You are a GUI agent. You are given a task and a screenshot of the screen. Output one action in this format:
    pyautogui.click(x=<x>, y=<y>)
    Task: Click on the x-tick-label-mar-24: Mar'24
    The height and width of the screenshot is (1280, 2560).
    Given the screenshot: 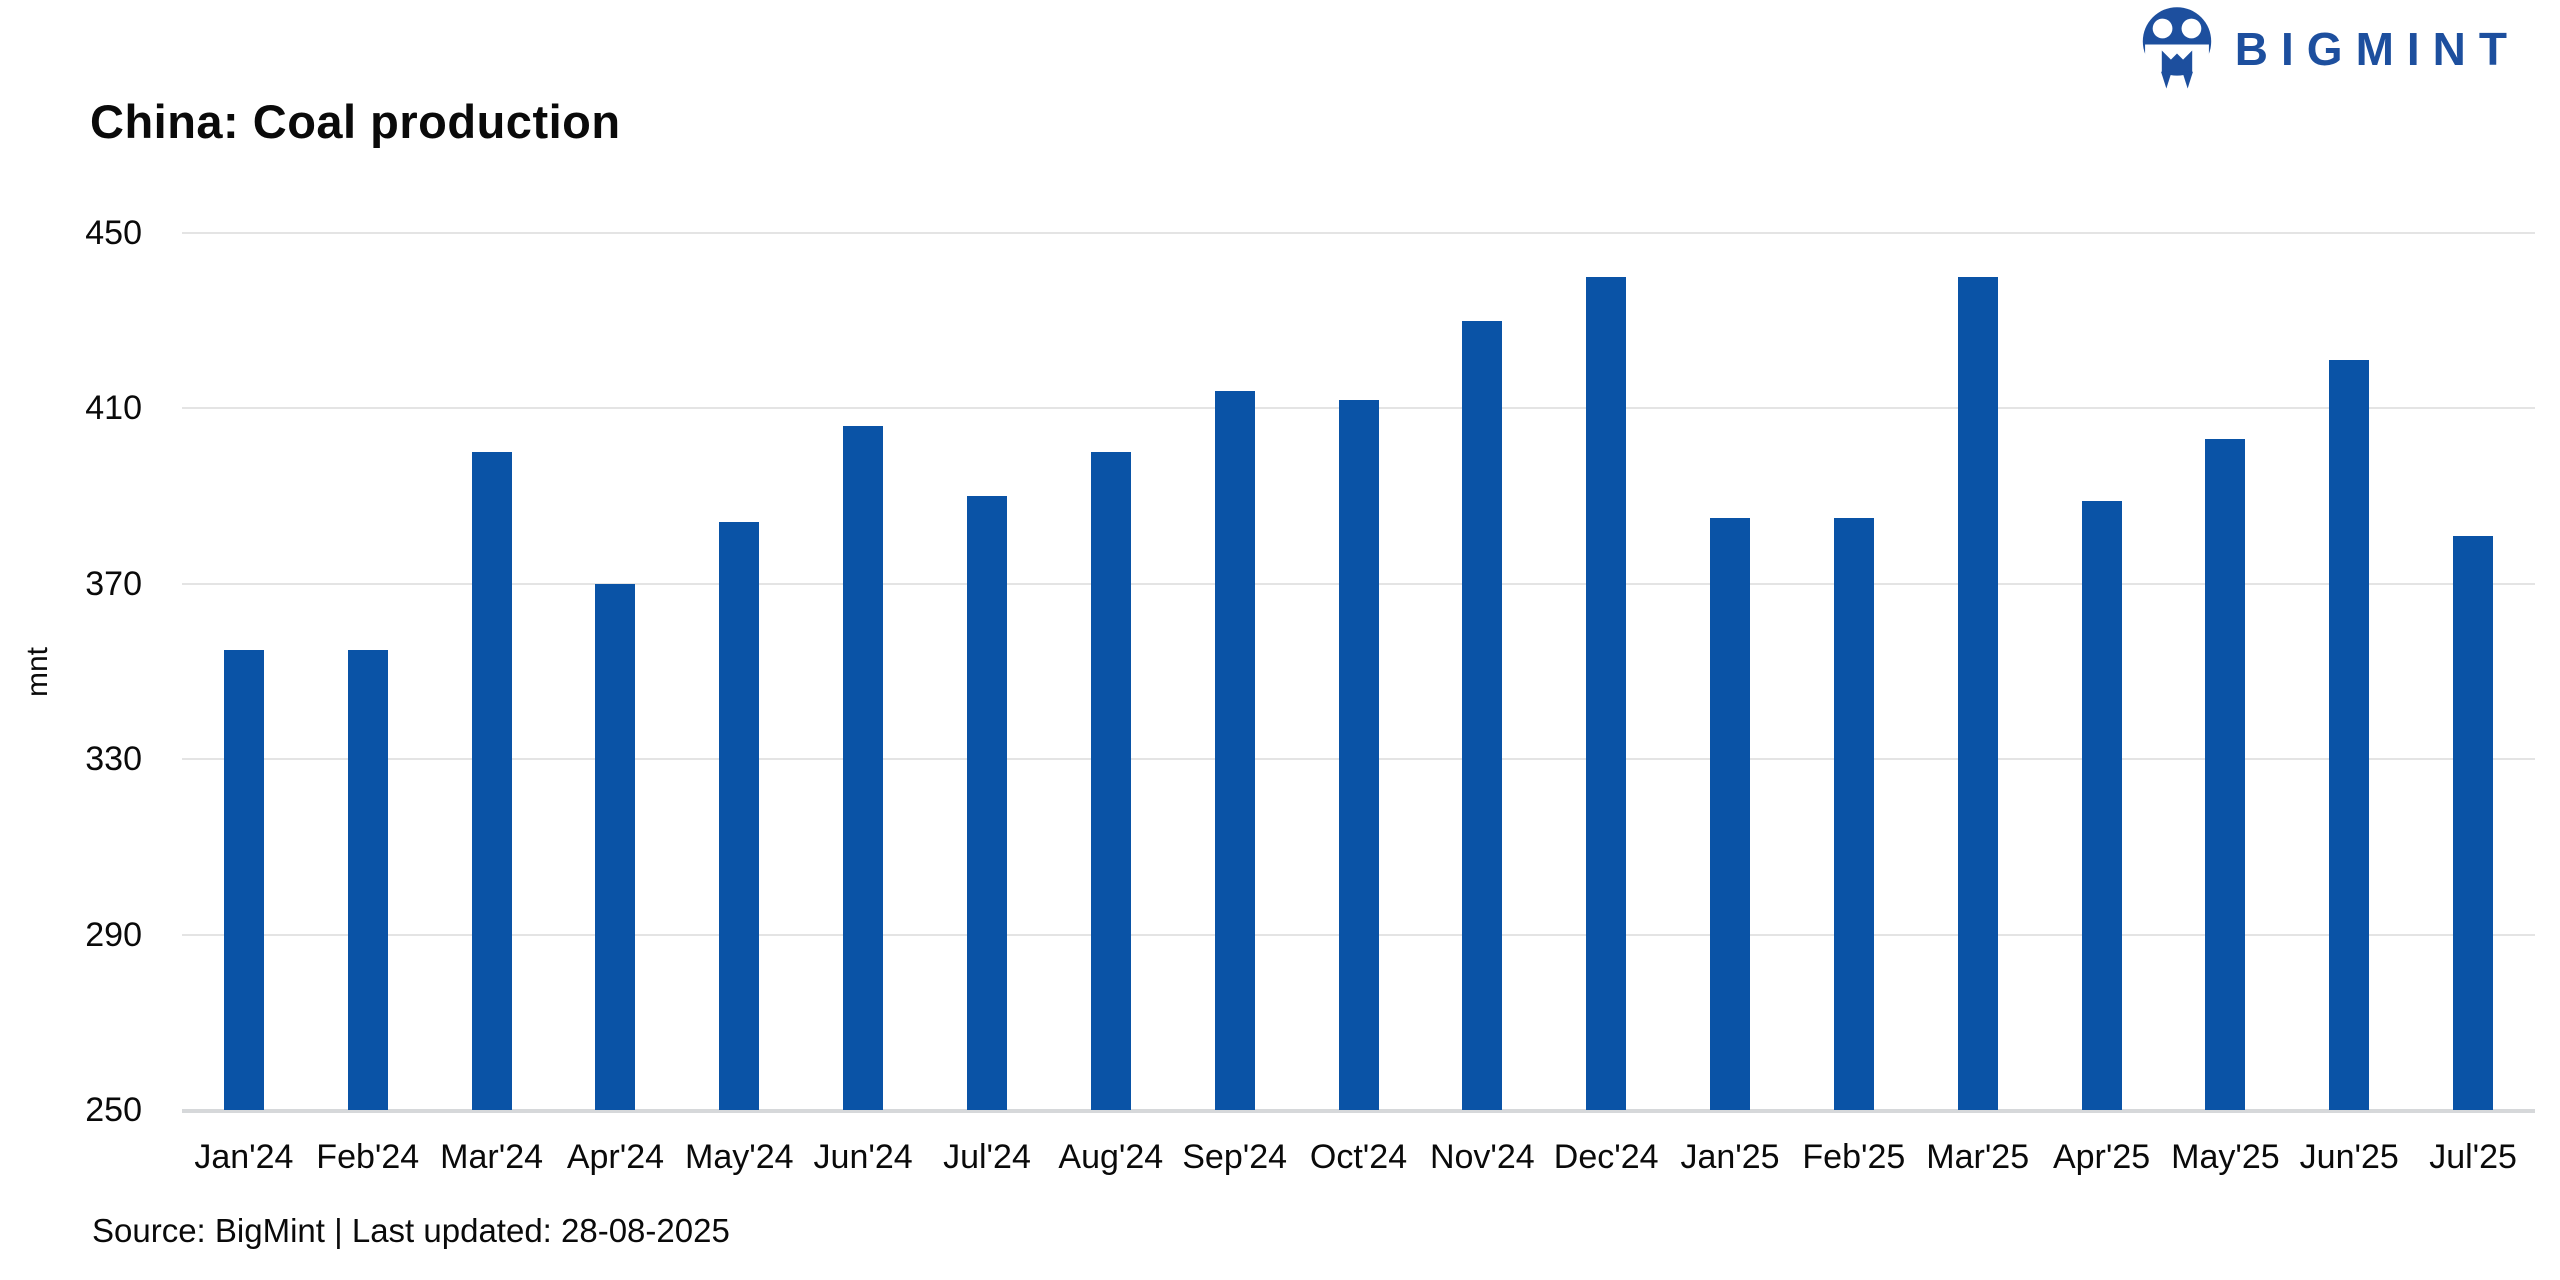 What is the action you would take?
    pyautogui.click(x=492, y=1157)
    